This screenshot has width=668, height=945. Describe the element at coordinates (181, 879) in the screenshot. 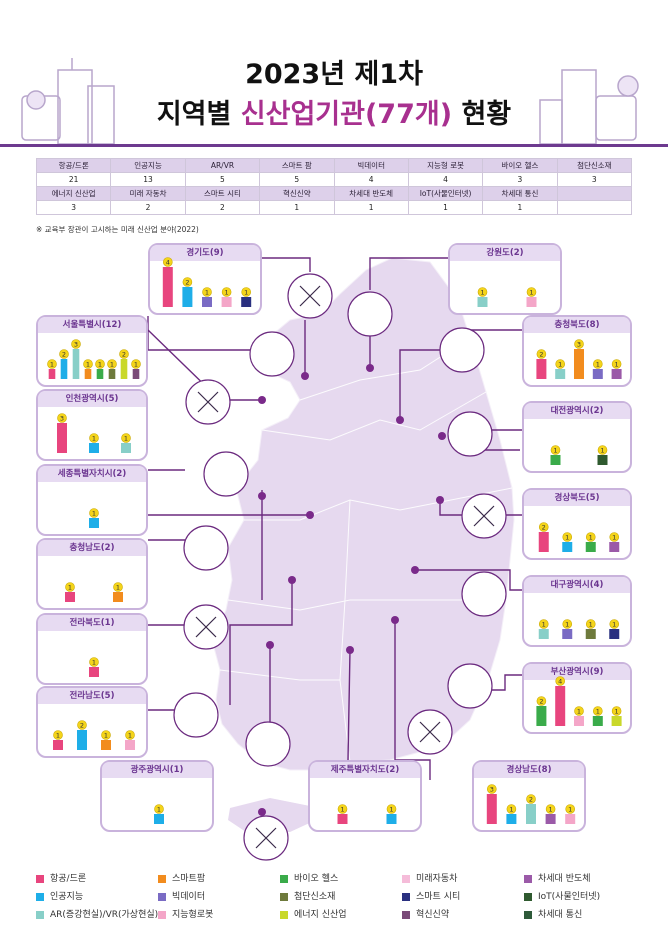

I see `legend-item: 스마트팜` at that location.